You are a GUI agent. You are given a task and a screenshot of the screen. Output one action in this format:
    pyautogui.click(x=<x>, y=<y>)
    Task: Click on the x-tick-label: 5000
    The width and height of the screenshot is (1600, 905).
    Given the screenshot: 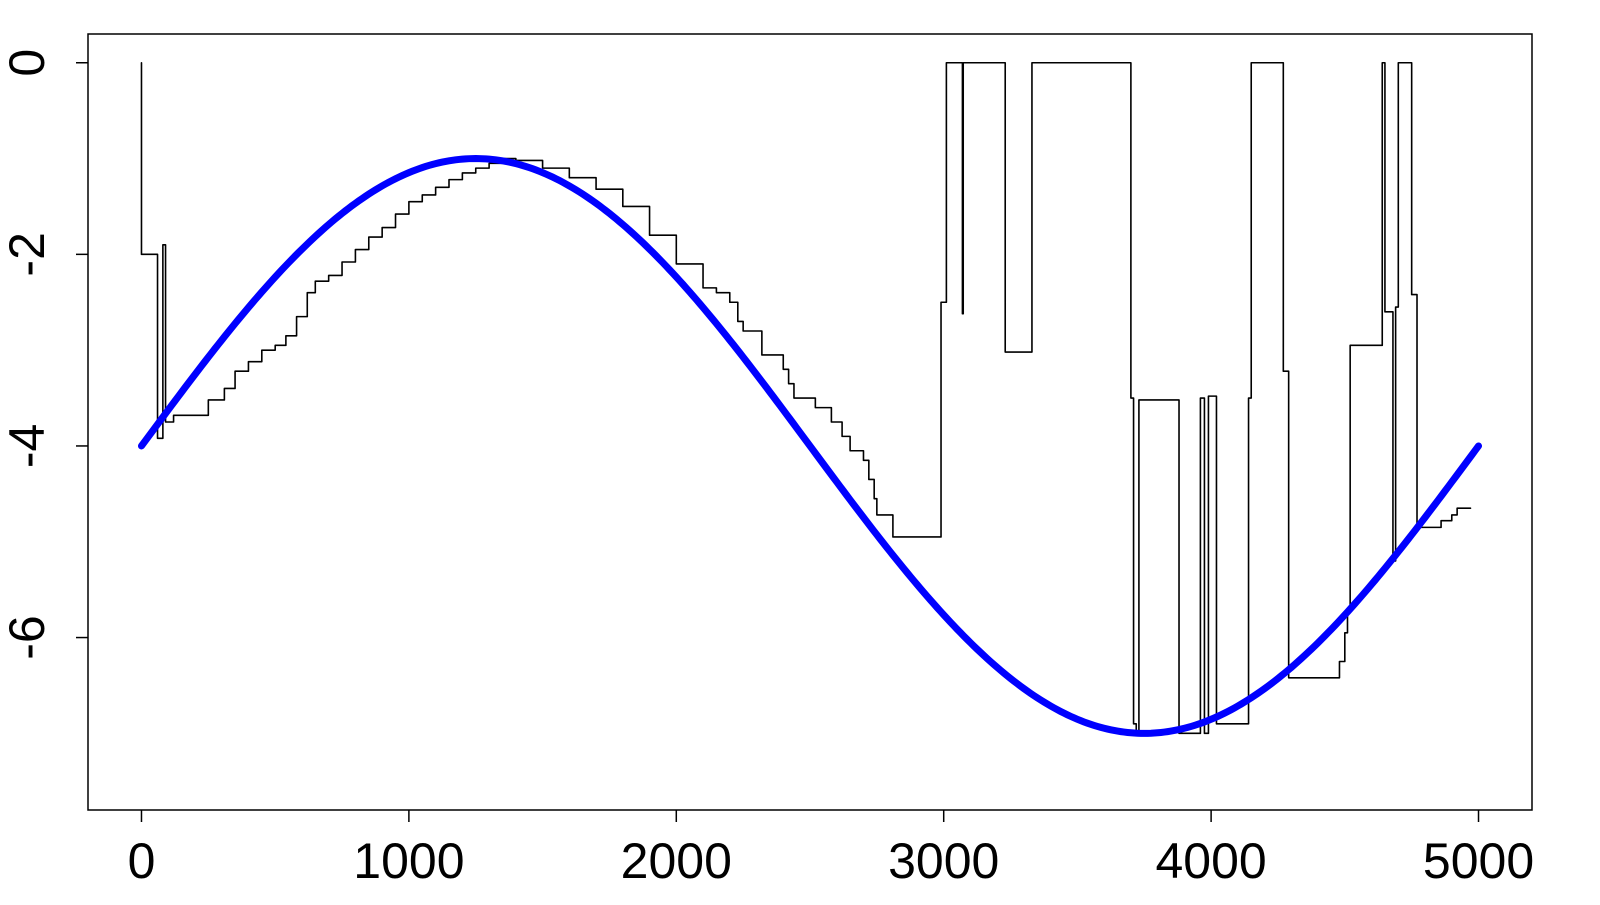 What is the action you would take?
    pyautogui.click(x=1478, y=861)
    